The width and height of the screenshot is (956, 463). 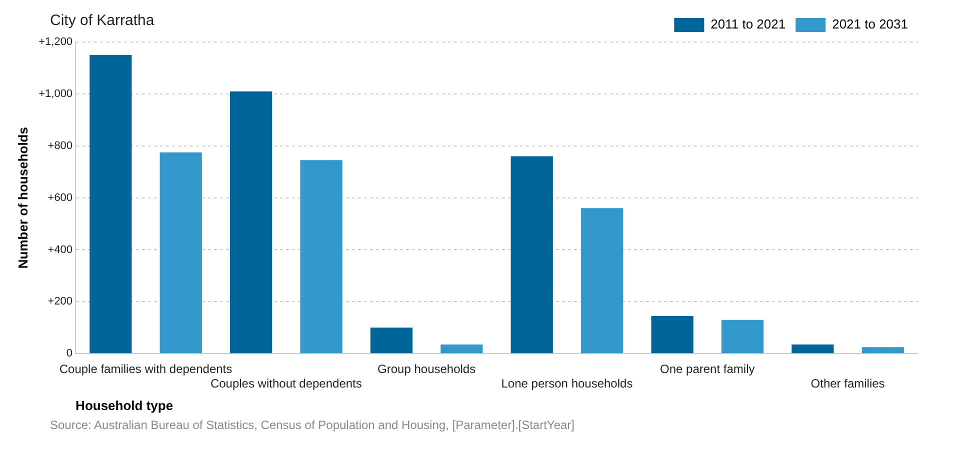 What do you see at coordinates (707, 369) in the screenshot?
I see `x-tick-label: One parent family` at bounding box center [707, 369].